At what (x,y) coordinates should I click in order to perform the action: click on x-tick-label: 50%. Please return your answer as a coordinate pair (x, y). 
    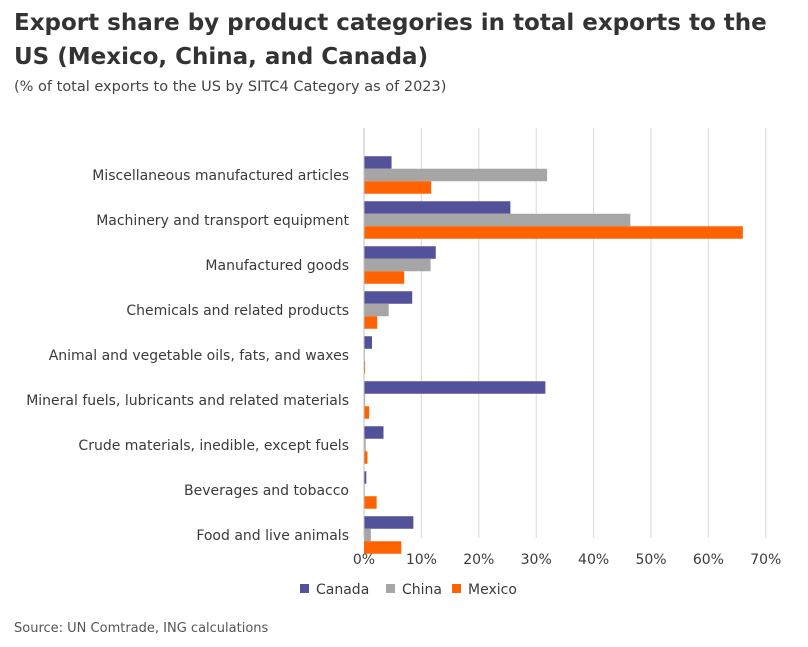
    Looking at the image, I should click on (650, 560).